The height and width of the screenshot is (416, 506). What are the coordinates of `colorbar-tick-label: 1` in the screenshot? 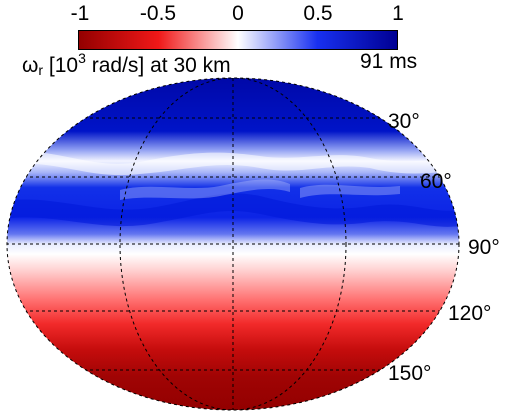 It's located at (398, 13).